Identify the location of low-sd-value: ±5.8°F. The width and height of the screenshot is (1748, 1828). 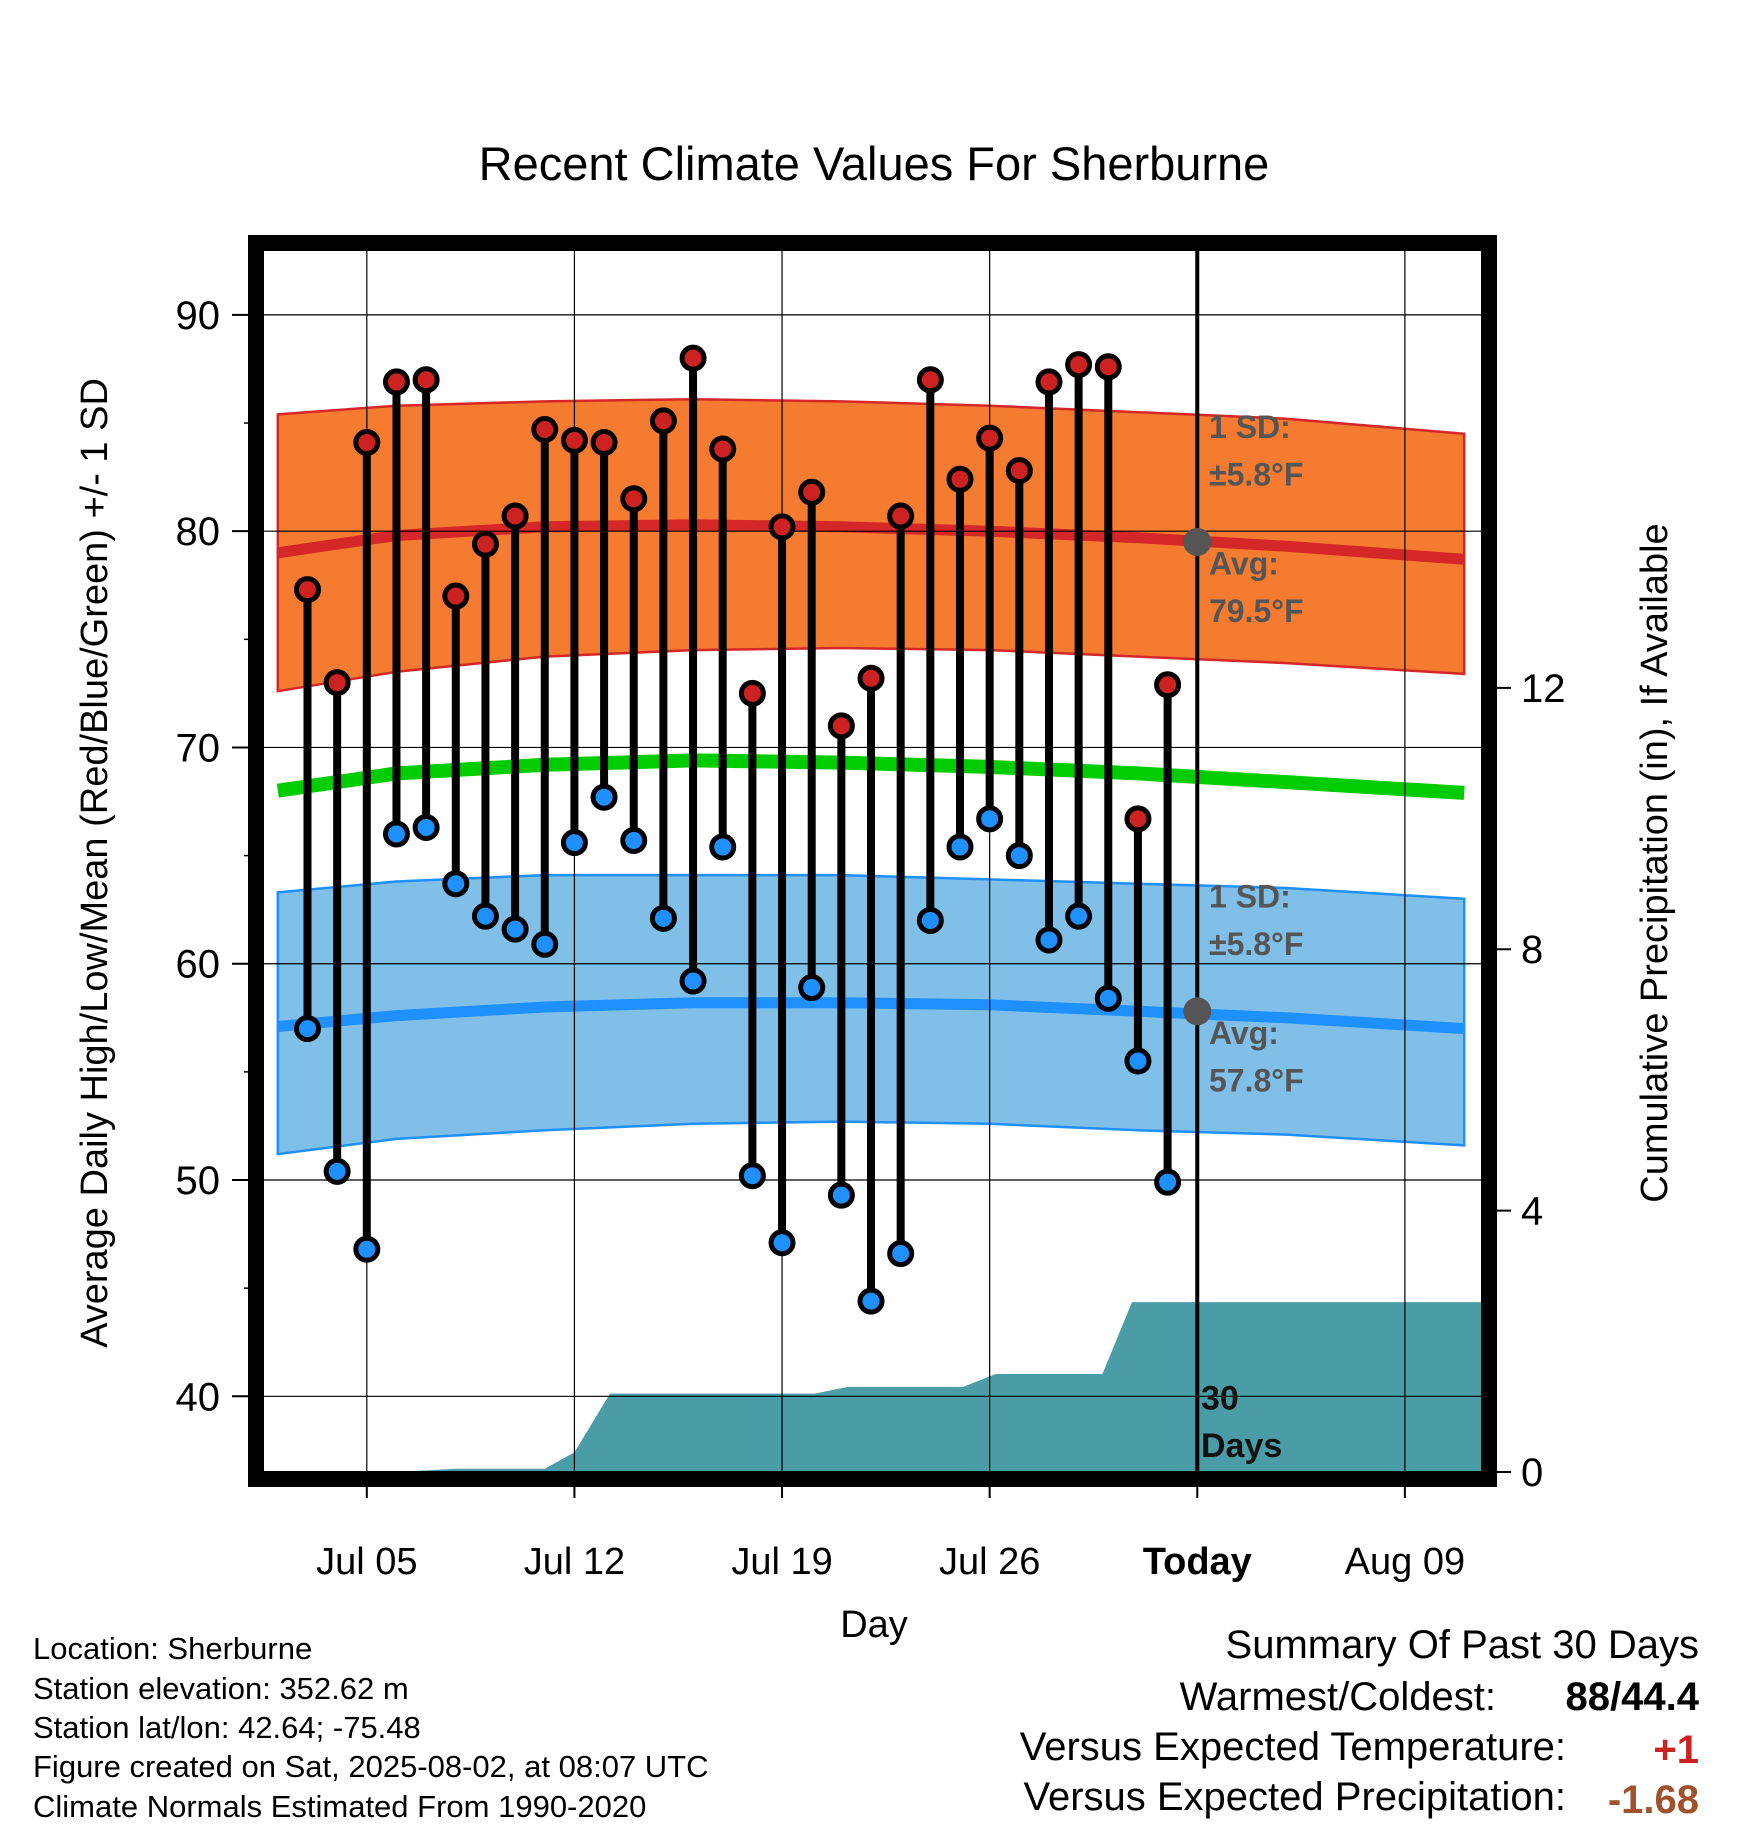
(1256, 944).